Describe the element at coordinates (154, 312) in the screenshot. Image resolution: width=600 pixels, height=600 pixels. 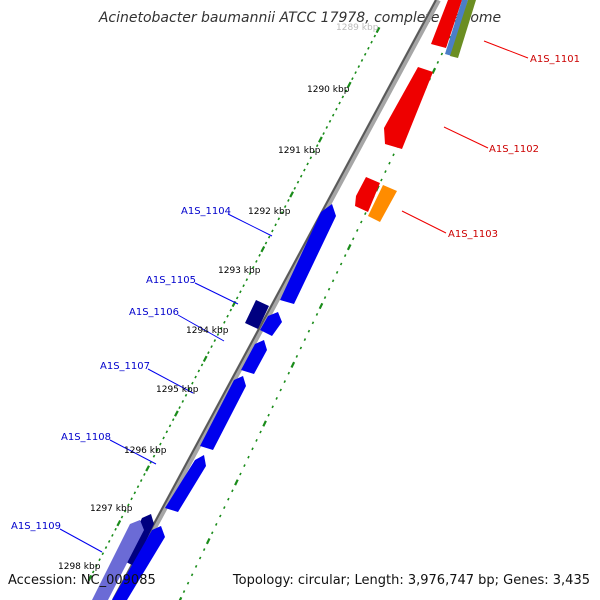
I see `gene-label-a1s-1106: A1S_1106` at that location.